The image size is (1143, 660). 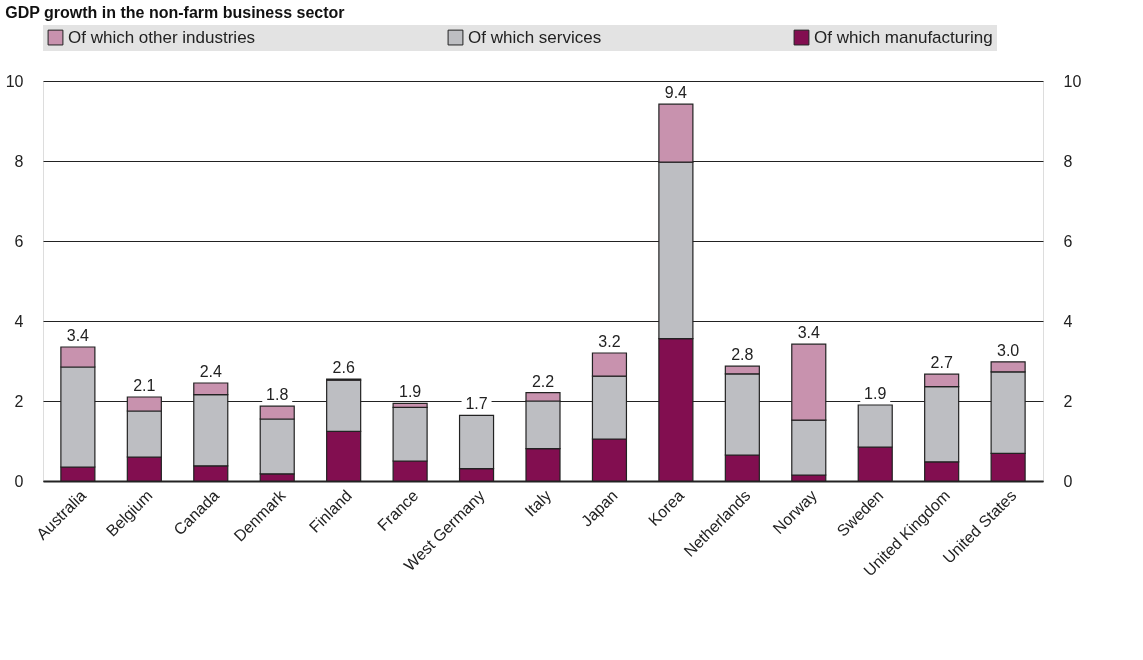 What do you see at coordinates (1068, 161) in the screenshot?
I see `y2-tick-label: 8` at bounding box center [1068, 161].